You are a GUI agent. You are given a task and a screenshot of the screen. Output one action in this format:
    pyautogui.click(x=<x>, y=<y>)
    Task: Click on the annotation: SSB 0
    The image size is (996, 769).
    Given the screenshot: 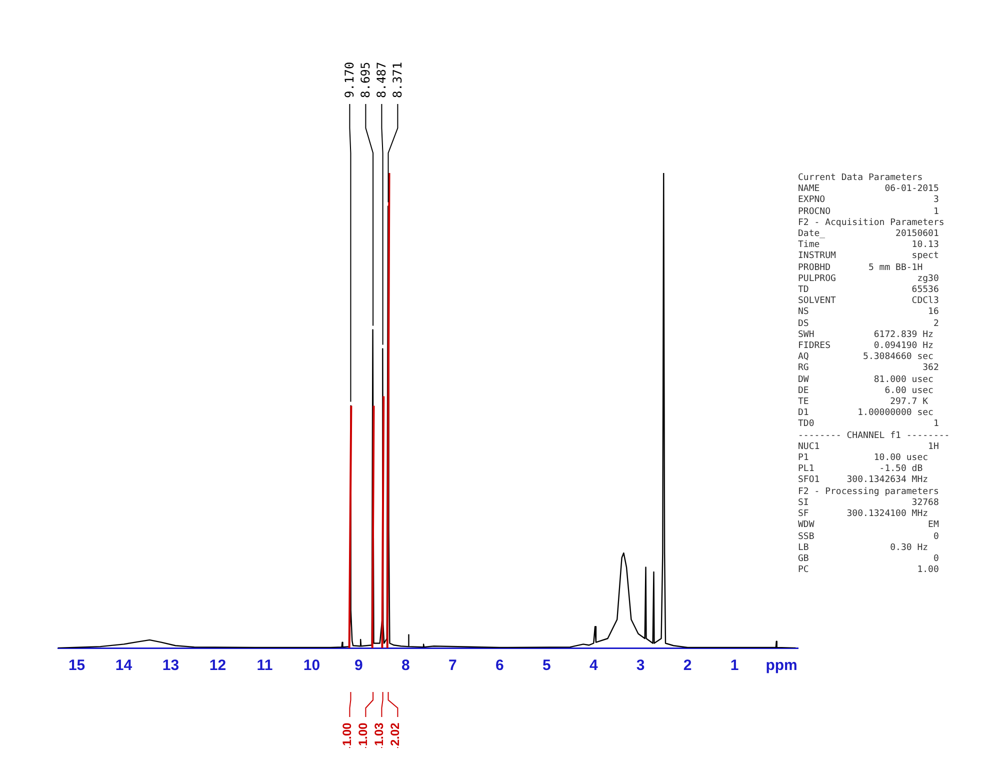 What is the action you would take?
    pyautogui.click(x=869, y=537)
    